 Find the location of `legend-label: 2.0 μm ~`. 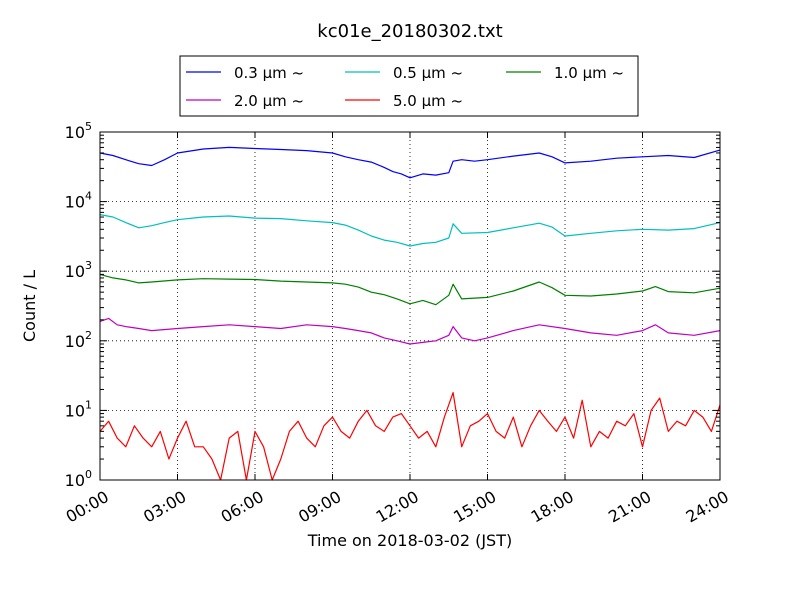

legend-label: 2.0 μm ~ is located at coordinates (269, 101).